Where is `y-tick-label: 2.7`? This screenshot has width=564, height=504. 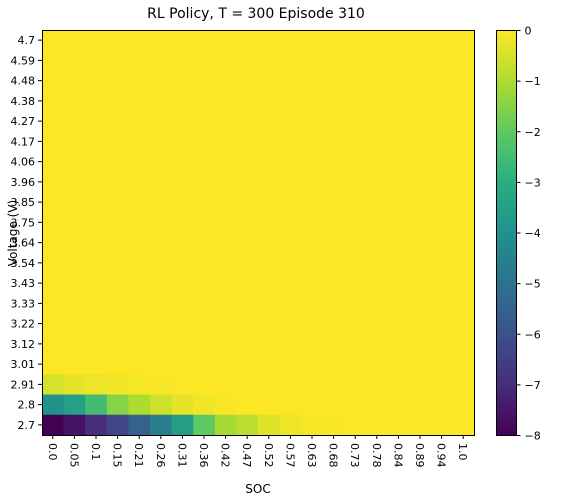
y-tick-label: 2.7 is located at coordinates (27, 425).